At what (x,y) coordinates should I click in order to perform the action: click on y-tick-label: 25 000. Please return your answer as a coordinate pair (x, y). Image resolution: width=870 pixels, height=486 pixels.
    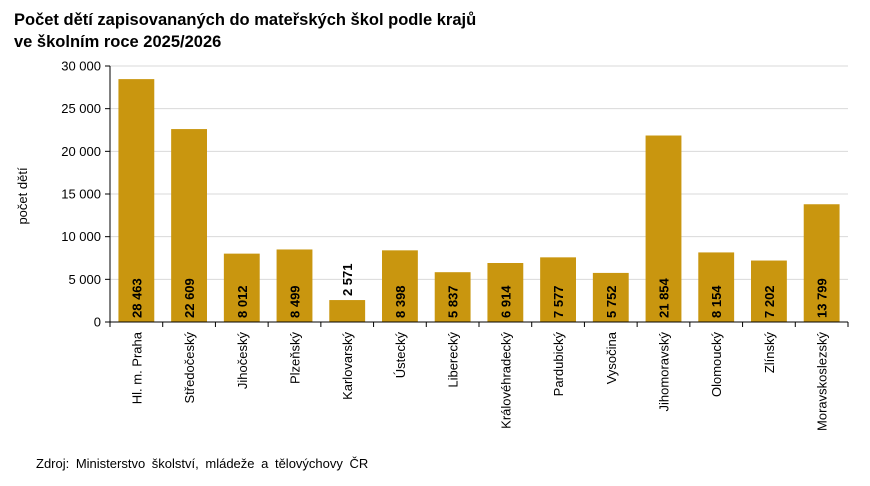
    Looking at the image, I should click on (81, 108).